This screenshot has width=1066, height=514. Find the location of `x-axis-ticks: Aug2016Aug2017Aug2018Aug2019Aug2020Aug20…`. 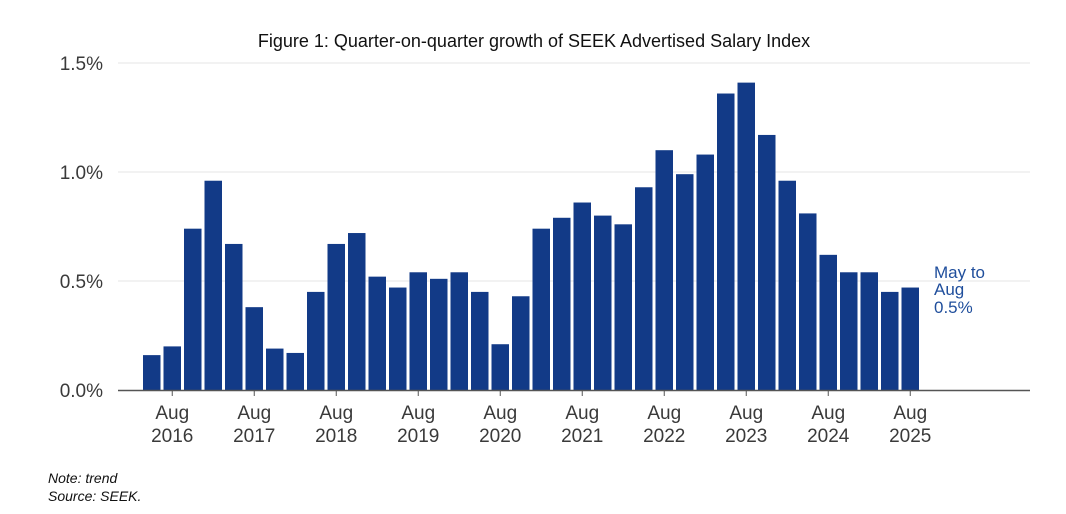

x-axis-ticks: Aug2016Aug2017Aug2018Aug2019Aug2020Aug20… is located at coordinates (541, 418).